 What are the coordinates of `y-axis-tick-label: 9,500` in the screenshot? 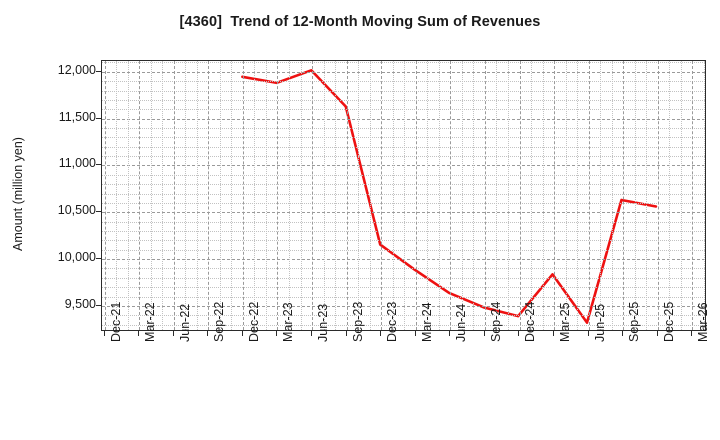 It's located at (80, 303).